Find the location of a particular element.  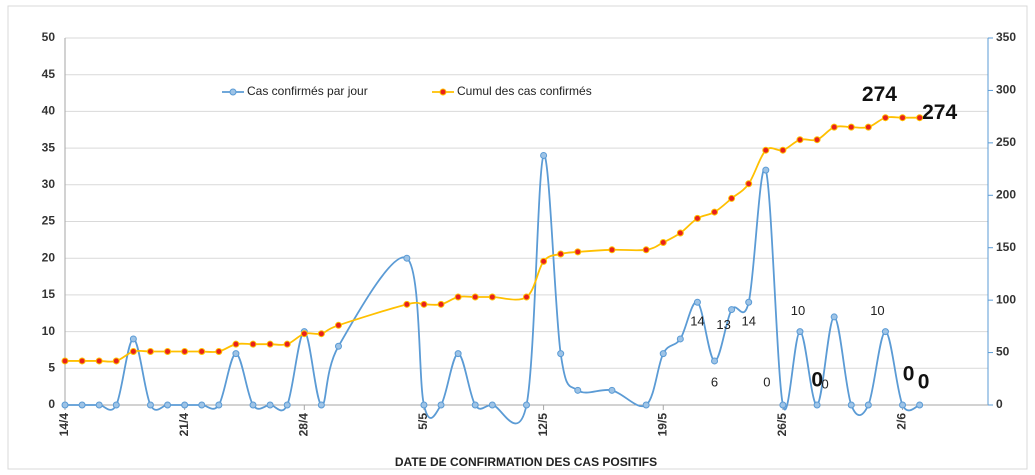

x-tick-label: 28/4 is located at coordinates (303, 425).